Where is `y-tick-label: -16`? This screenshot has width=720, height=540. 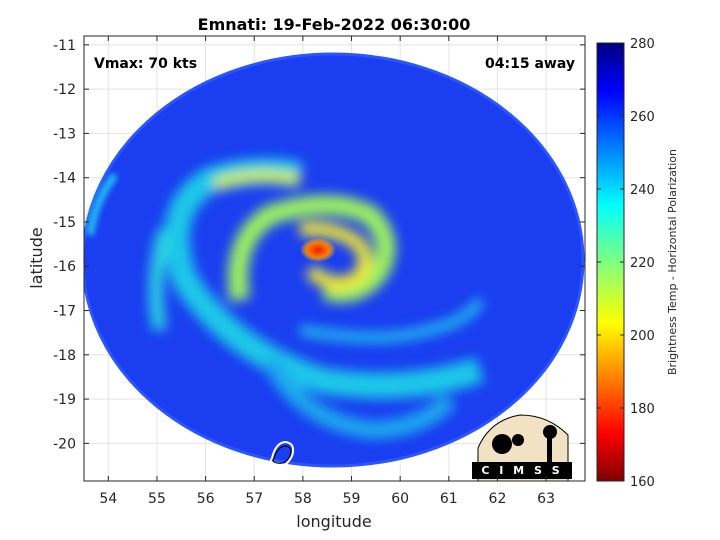 y-tick-label: -16 is located at coordinates (64, 267).